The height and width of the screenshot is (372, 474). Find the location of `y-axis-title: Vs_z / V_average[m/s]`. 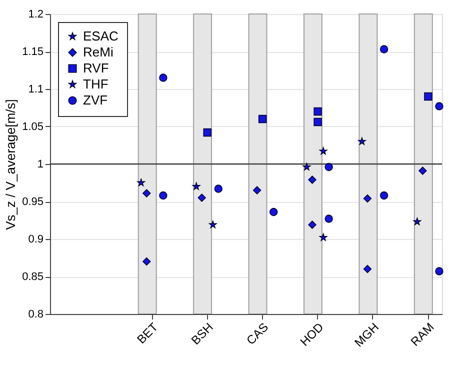

y-axis-title: Vs_z / V_average[m/s] is located at coordinates (10, 164).